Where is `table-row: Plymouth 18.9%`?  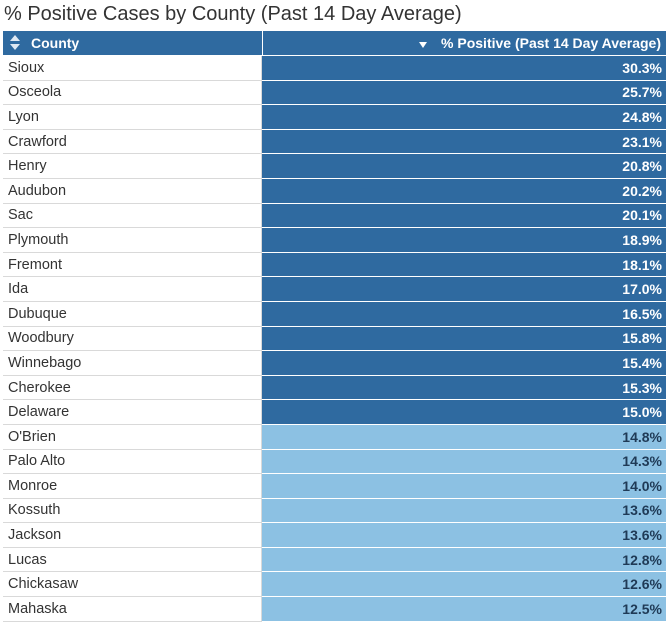 table-row: Plymouth 18.9% is located at coordinates (334, 240).